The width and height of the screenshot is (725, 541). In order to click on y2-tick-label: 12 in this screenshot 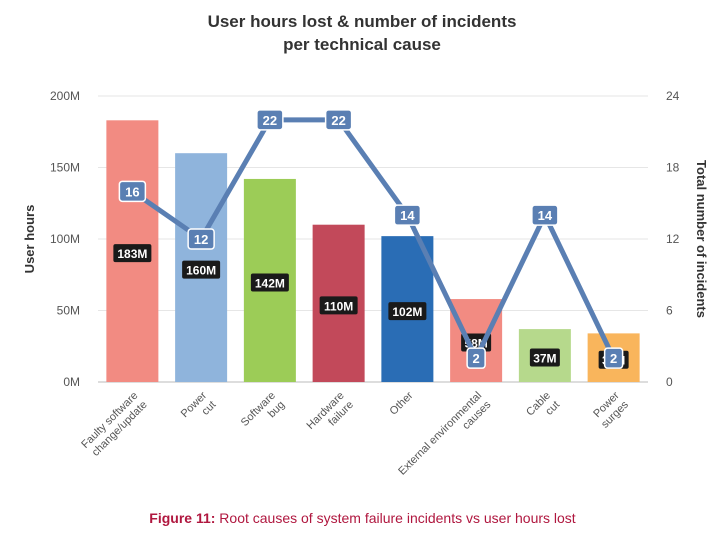, I will do `click(673, 239)`.